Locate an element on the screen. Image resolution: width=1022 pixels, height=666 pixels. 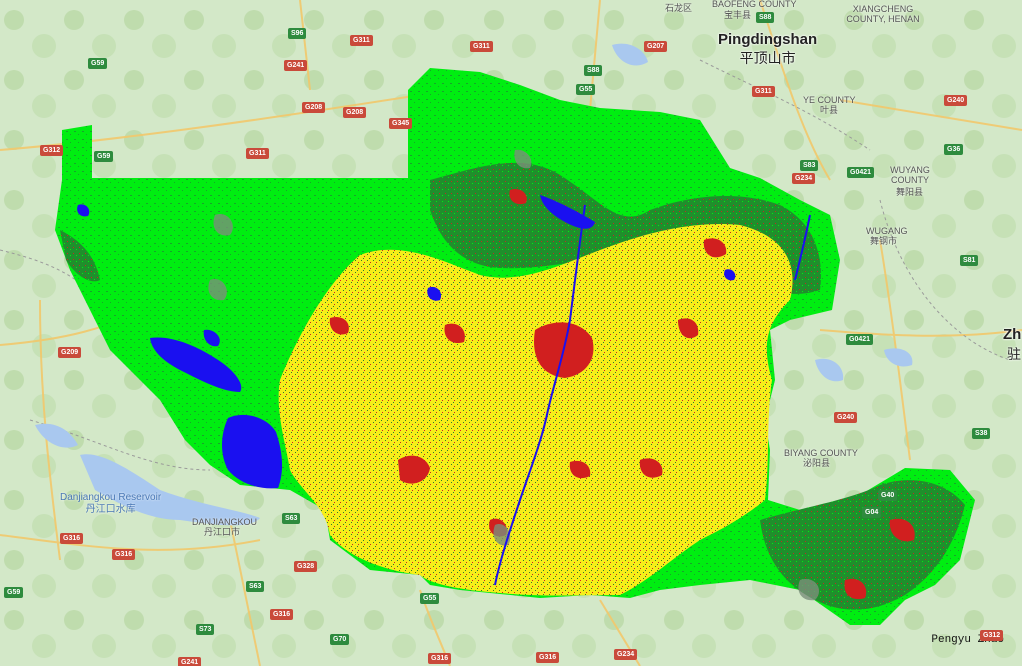
reservoir-name: Danjiangkou Reservoir is located at coordinates (111, 497).